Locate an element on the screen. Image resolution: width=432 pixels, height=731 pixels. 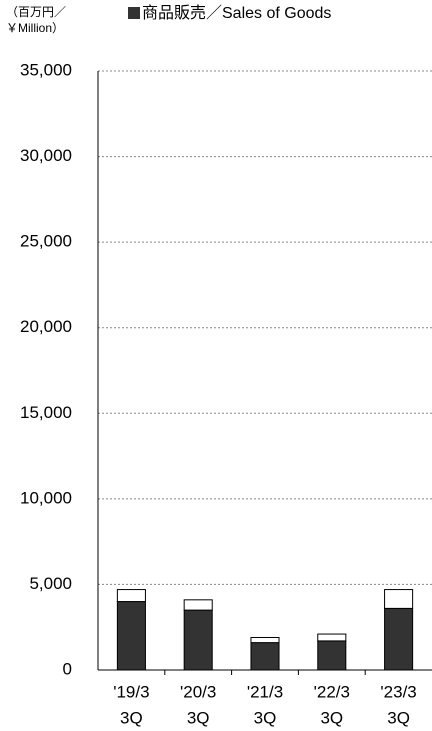
y-tick-label: 20,000 is located at coordinates (46, 326).